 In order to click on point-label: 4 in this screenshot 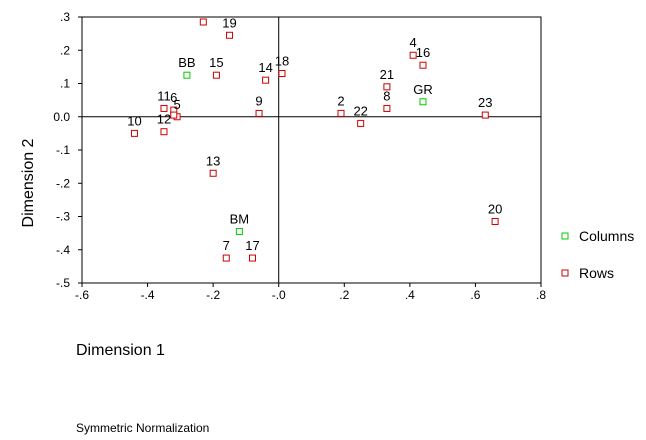, I will do `click(413, 42)`.